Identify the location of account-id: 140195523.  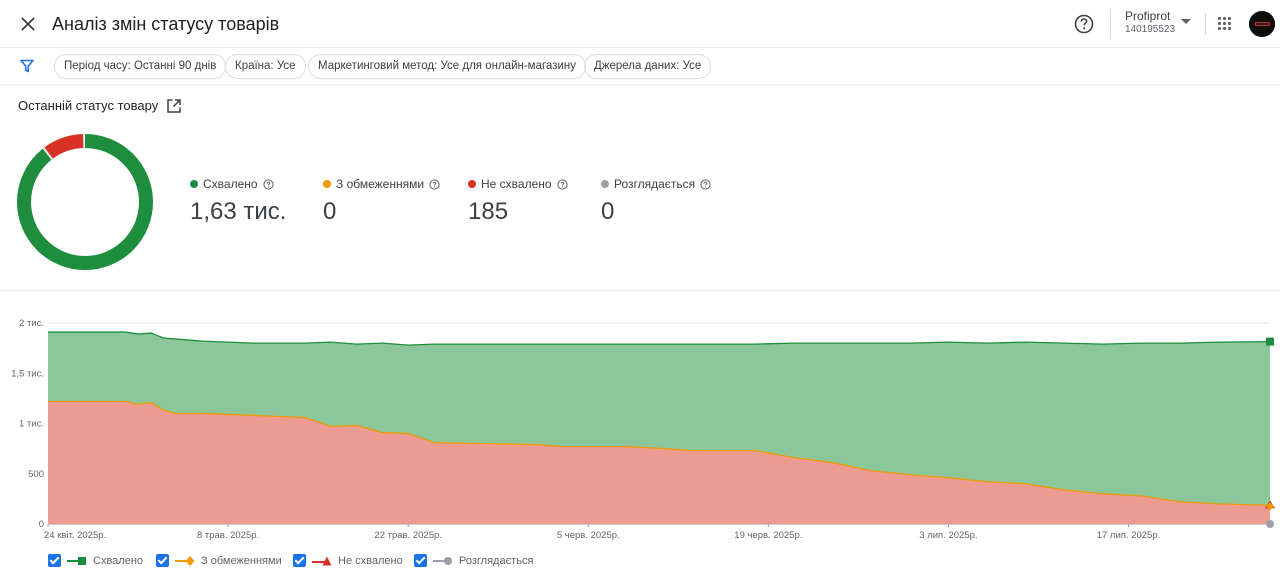
(1150, 29).